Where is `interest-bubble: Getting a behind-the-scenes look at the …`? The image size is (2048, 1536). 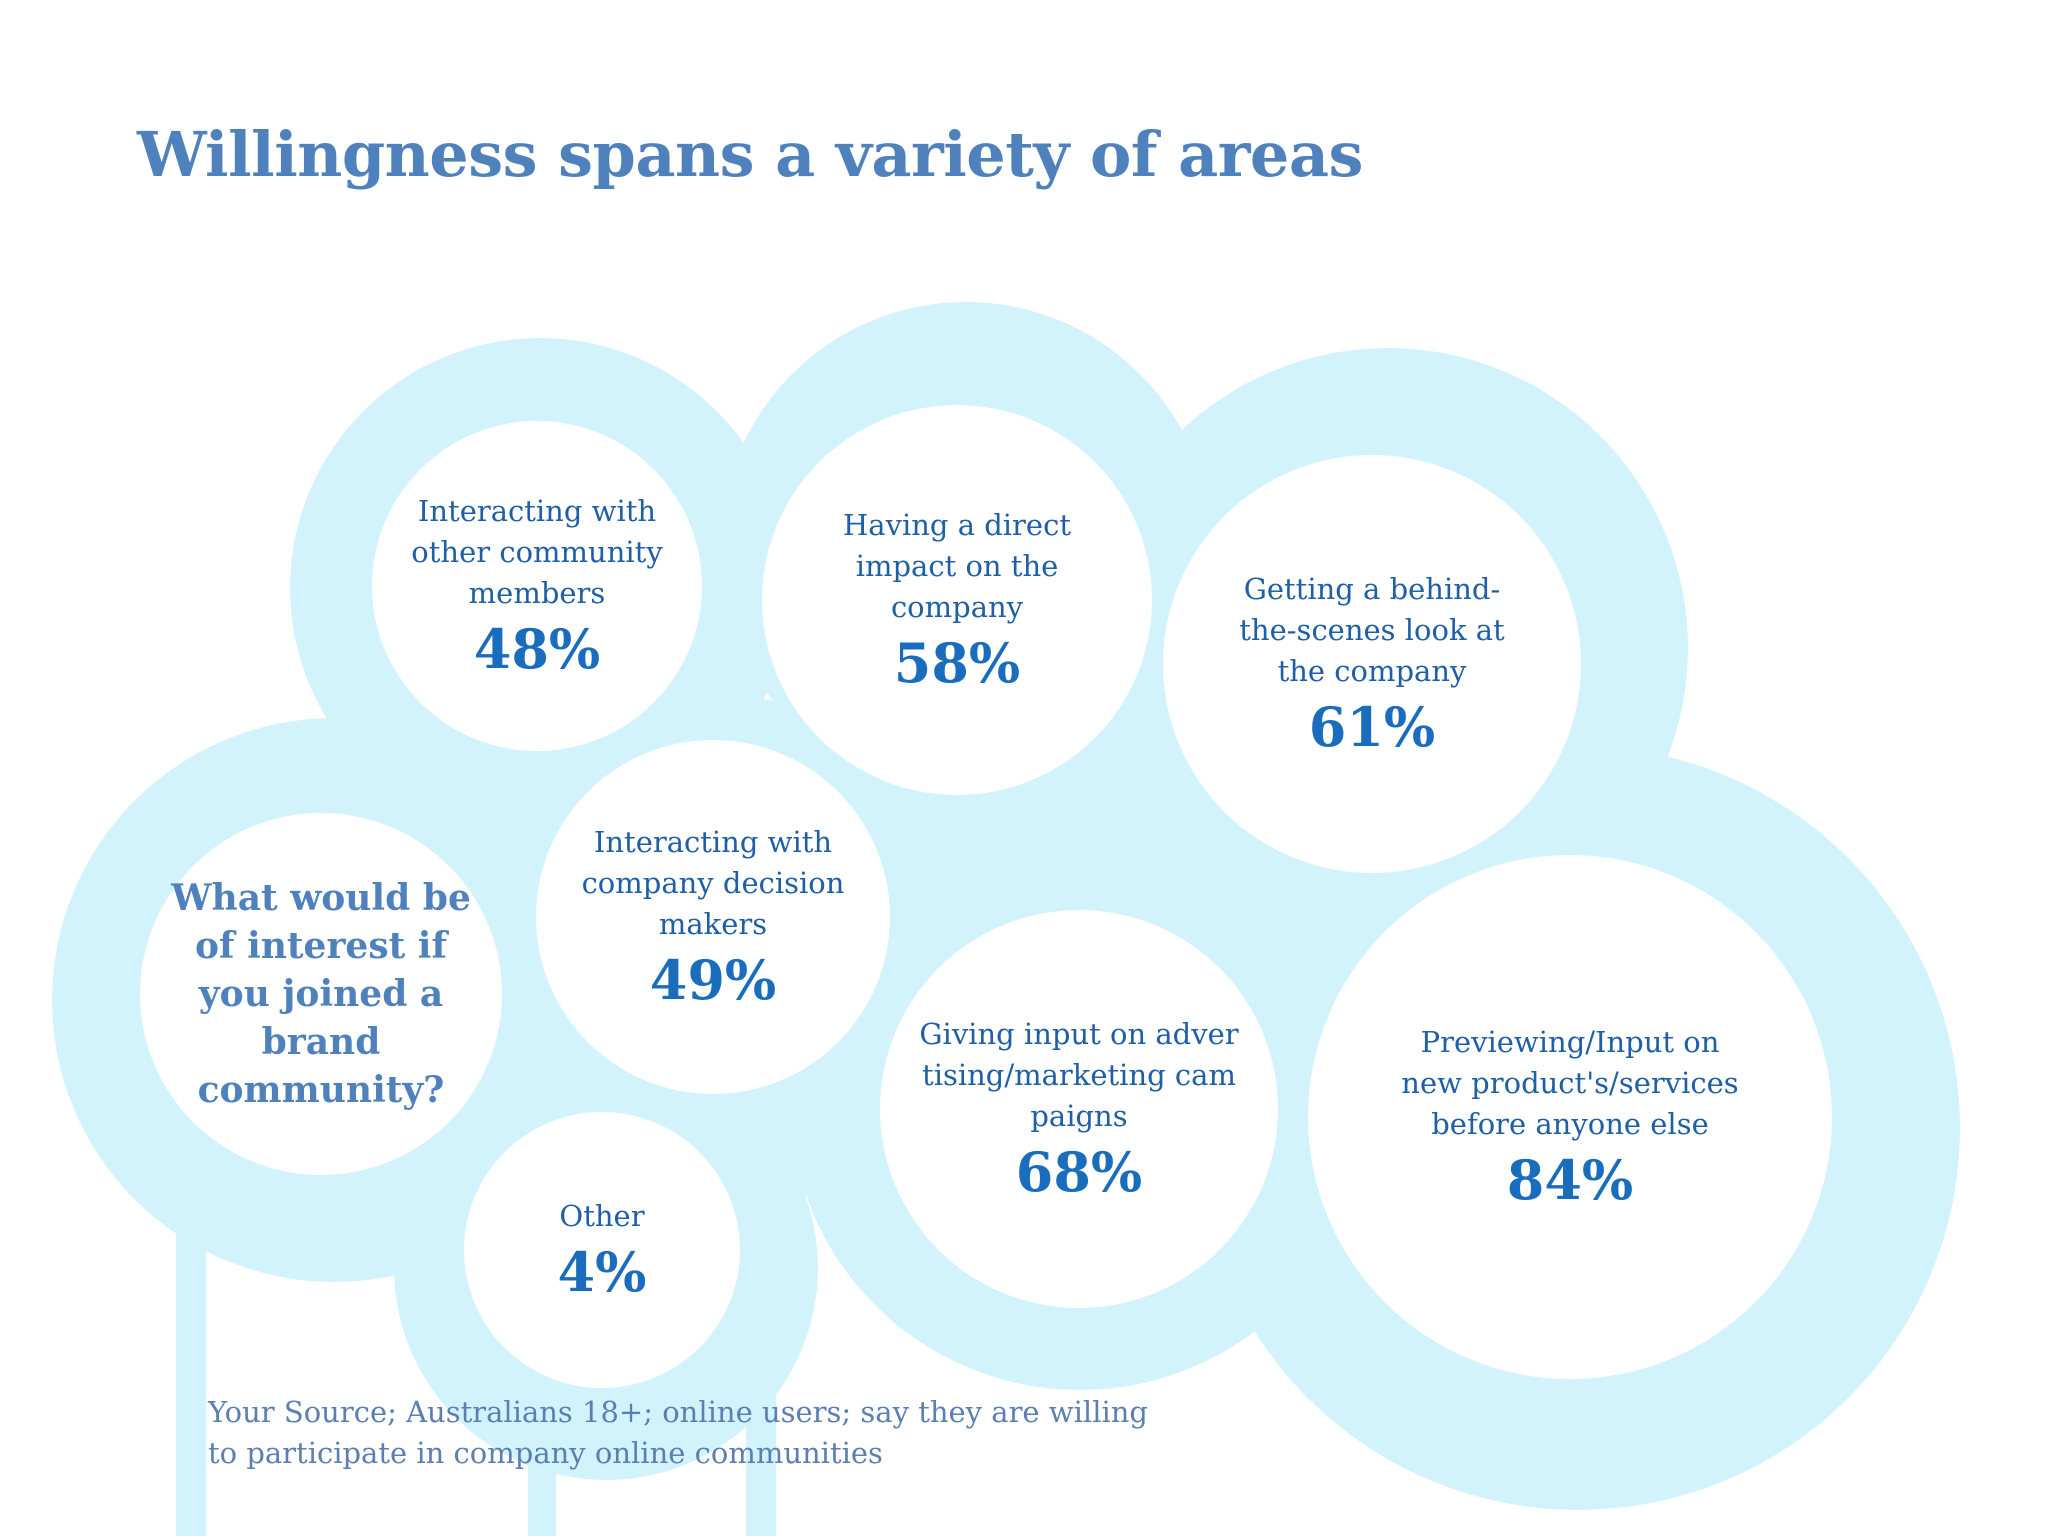 interest-bubble: Getting a behind-the-scenes look at the … is located at coordinates (1372, 664).